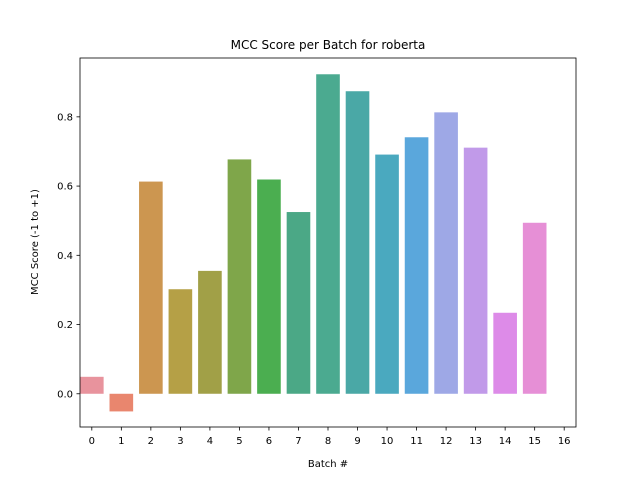  What do you see at coordinates (357, 441) in the screenshot?
I see `x-tick-label-9: 9` at bounding box center [357, 441].